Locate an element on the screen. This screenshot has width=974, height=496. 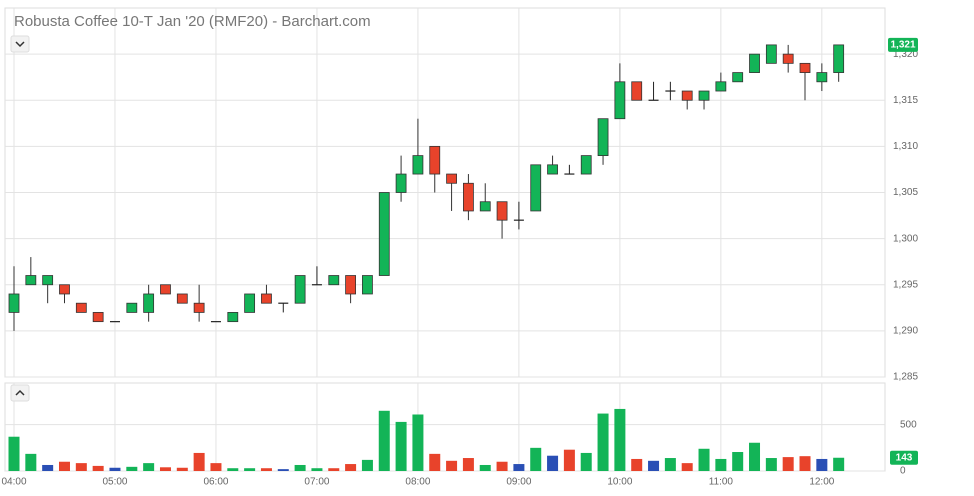
y-tick-label: 1,320 is located at coordinates (905, 54).